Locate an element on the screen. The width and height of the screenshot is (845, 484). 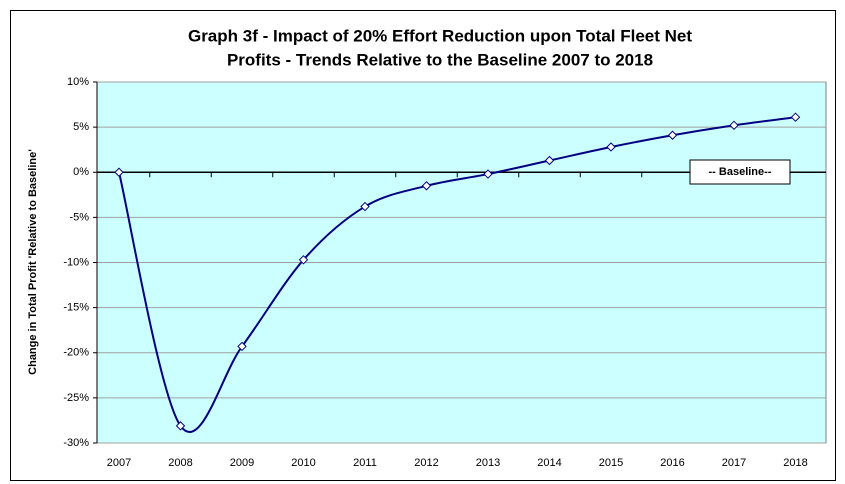
y-tick-label: -10% is located at coordinates (76, 262).